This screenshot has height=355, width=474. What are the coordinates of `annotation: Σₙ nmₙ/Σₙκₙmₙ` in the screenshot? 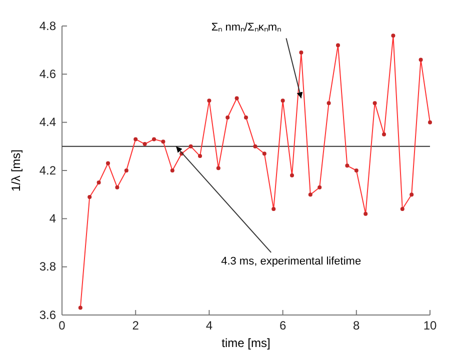 It's located at (246, 27).